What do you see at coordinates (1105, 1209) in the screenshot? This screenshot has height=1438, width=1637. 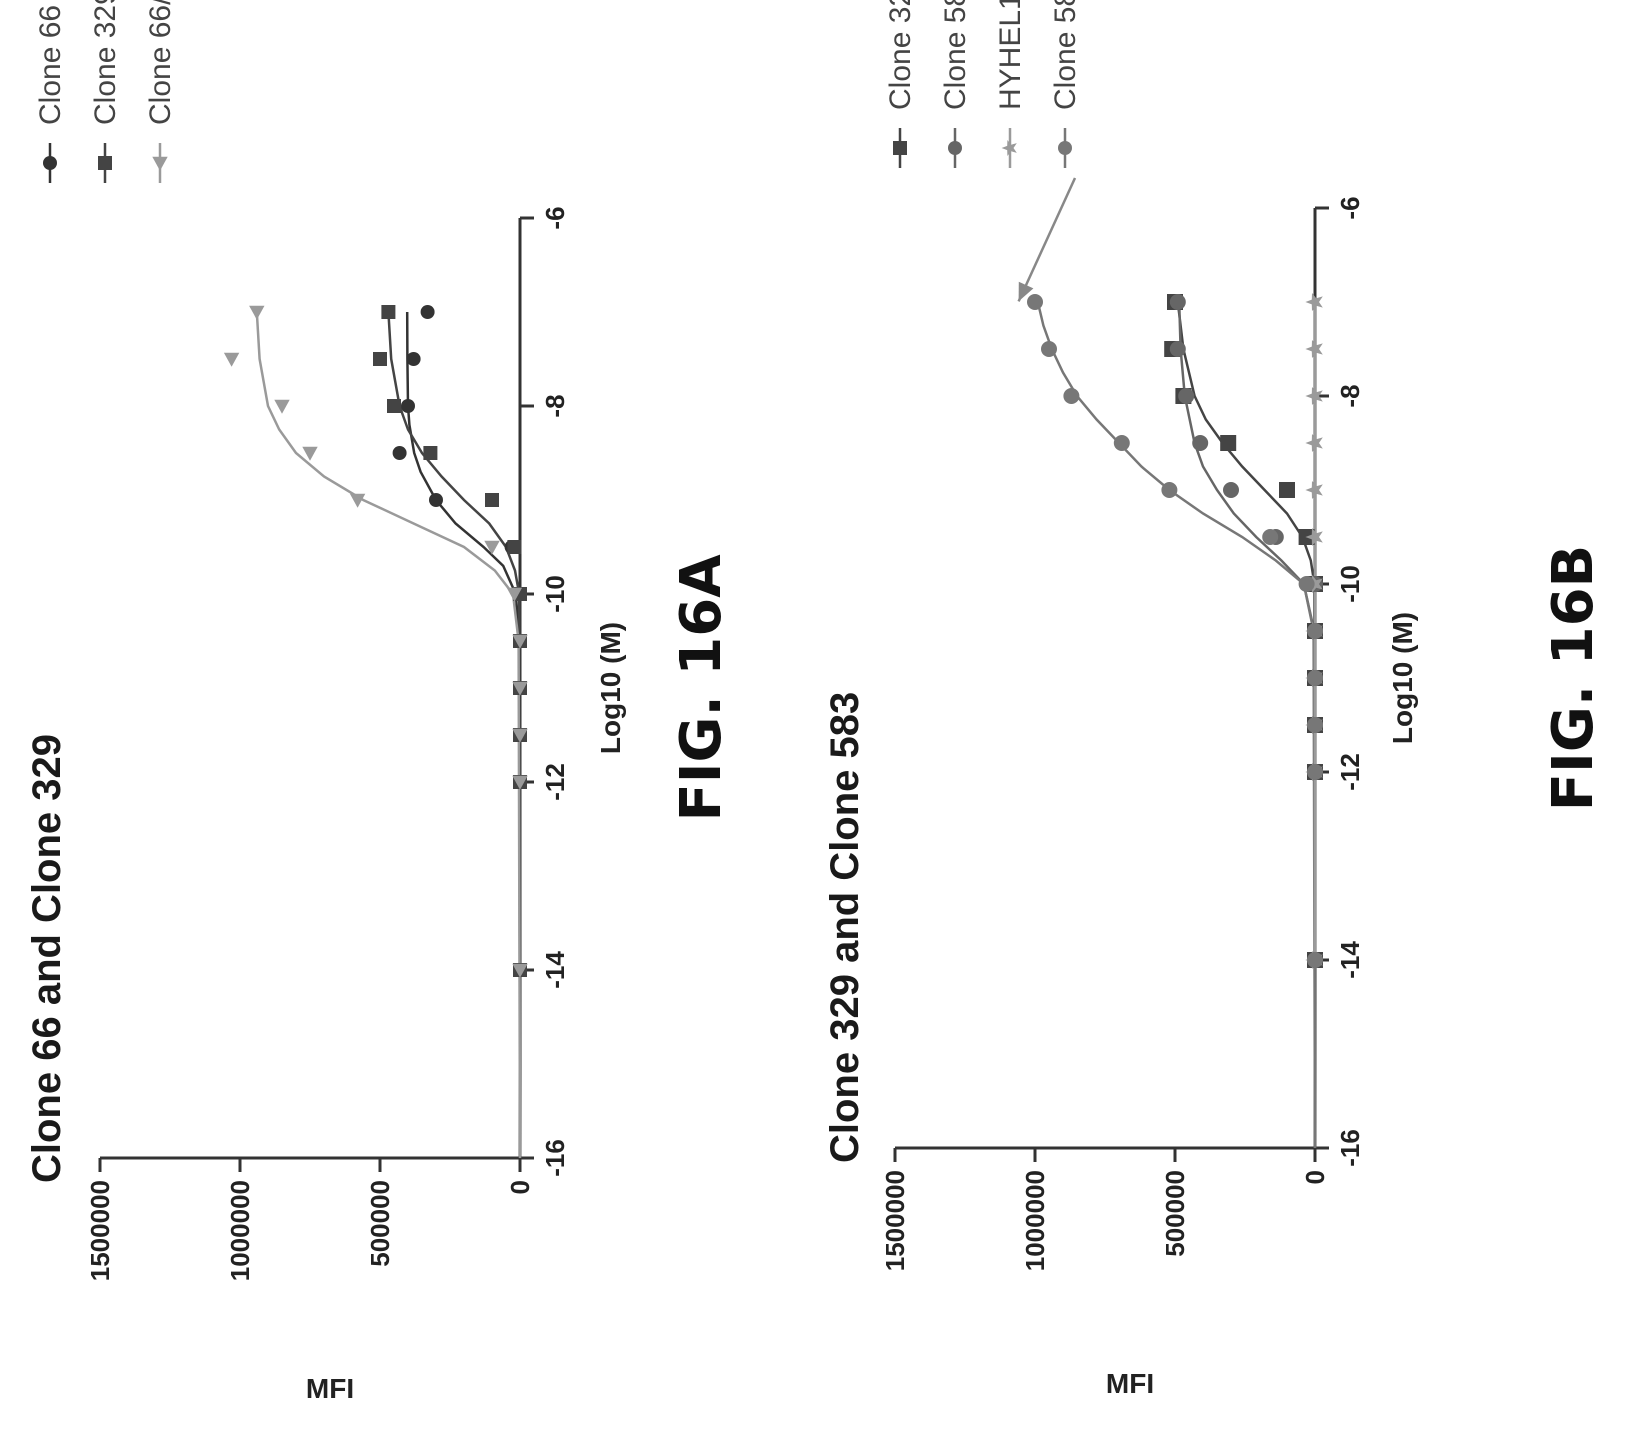 I see `y-ticks-16b: 0 500000 1000000 1500000` at bounding box center [1105, 1209].